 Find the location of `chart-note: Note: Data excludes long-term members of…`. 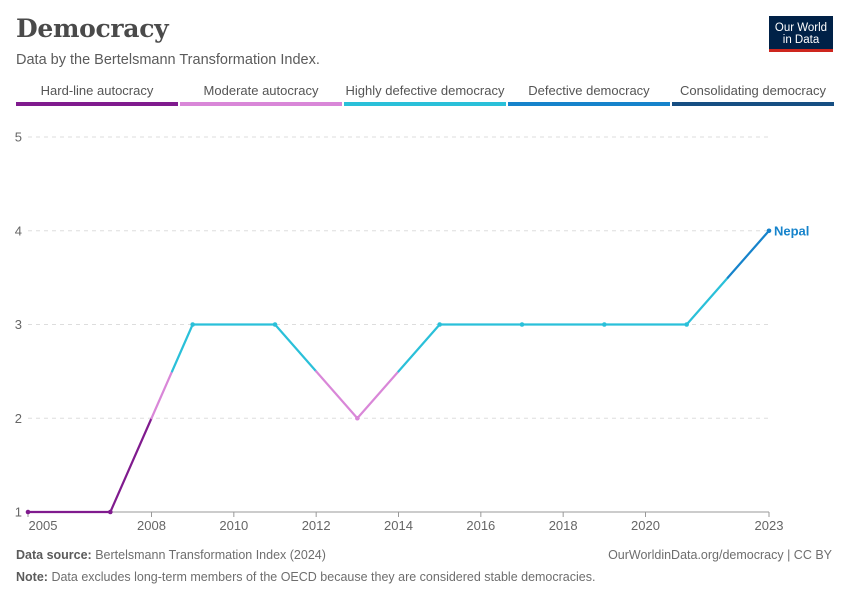

chart-note: Note: Data excludes long-term members of… is located at coordinates (305, 577).